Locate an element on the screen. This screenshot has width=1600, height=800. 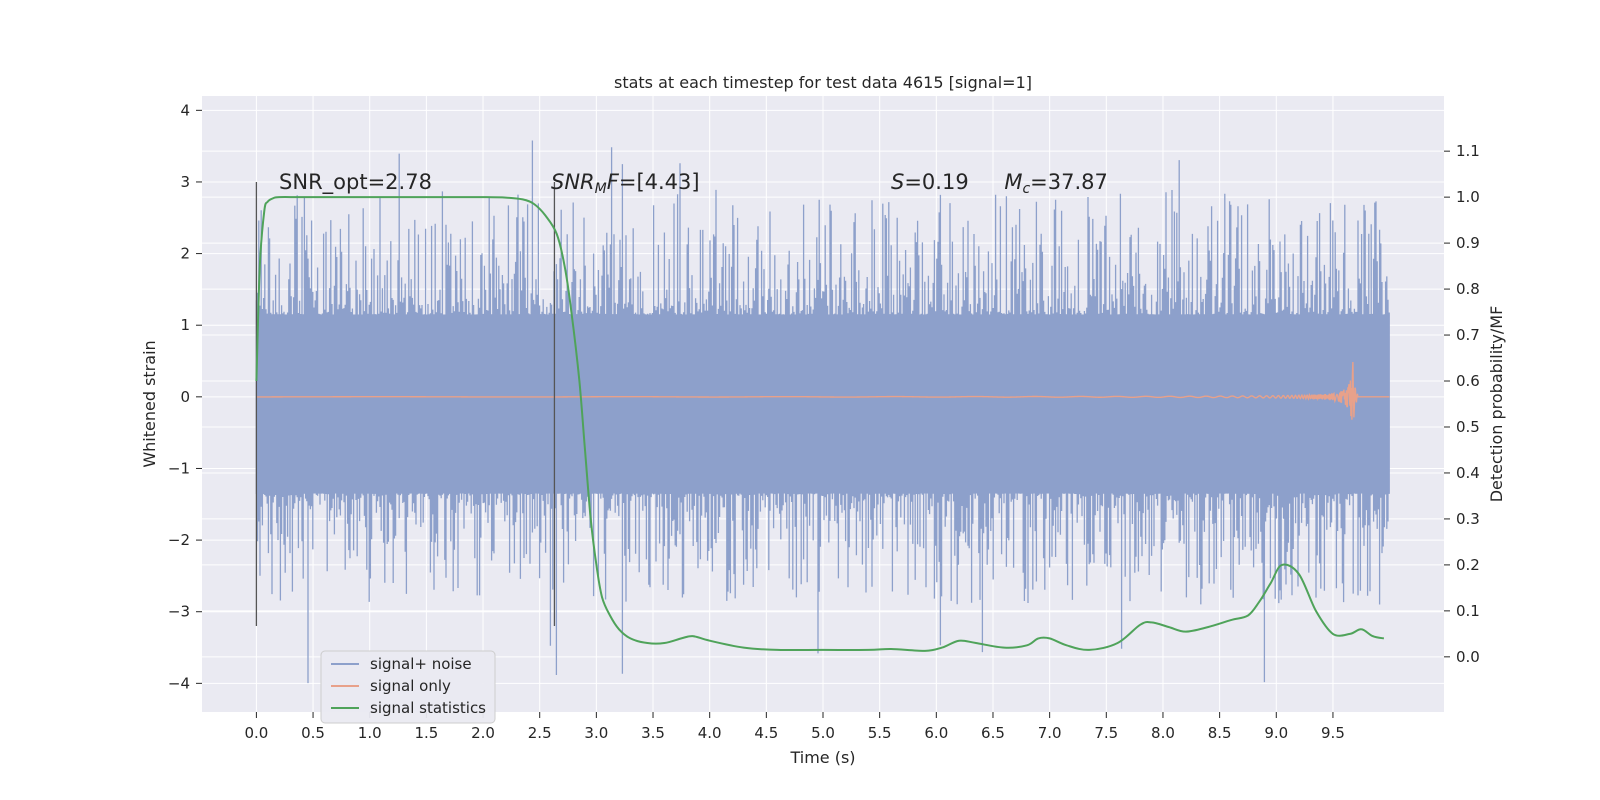
x-tick-label: 1.0 is located at coordinates (370, 733).